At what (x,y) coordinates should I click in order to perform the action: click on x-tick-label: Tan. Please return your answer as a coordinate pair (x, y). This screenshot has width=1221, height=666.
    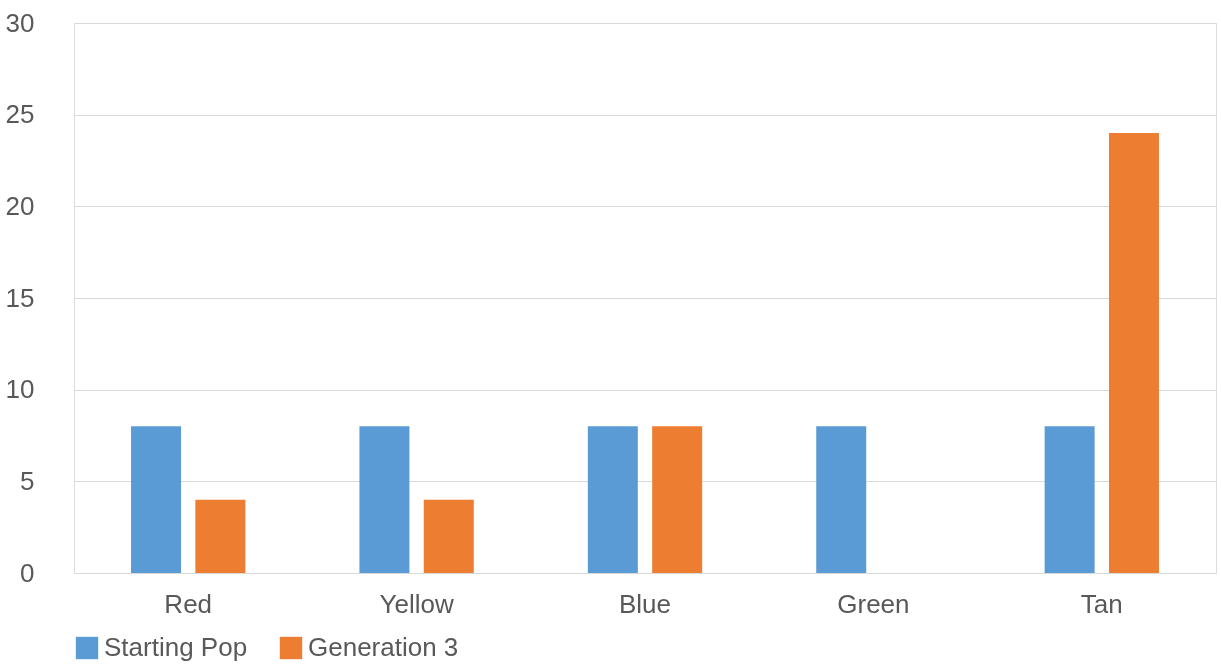
    Looking at the image, I should click on (1101, 603).